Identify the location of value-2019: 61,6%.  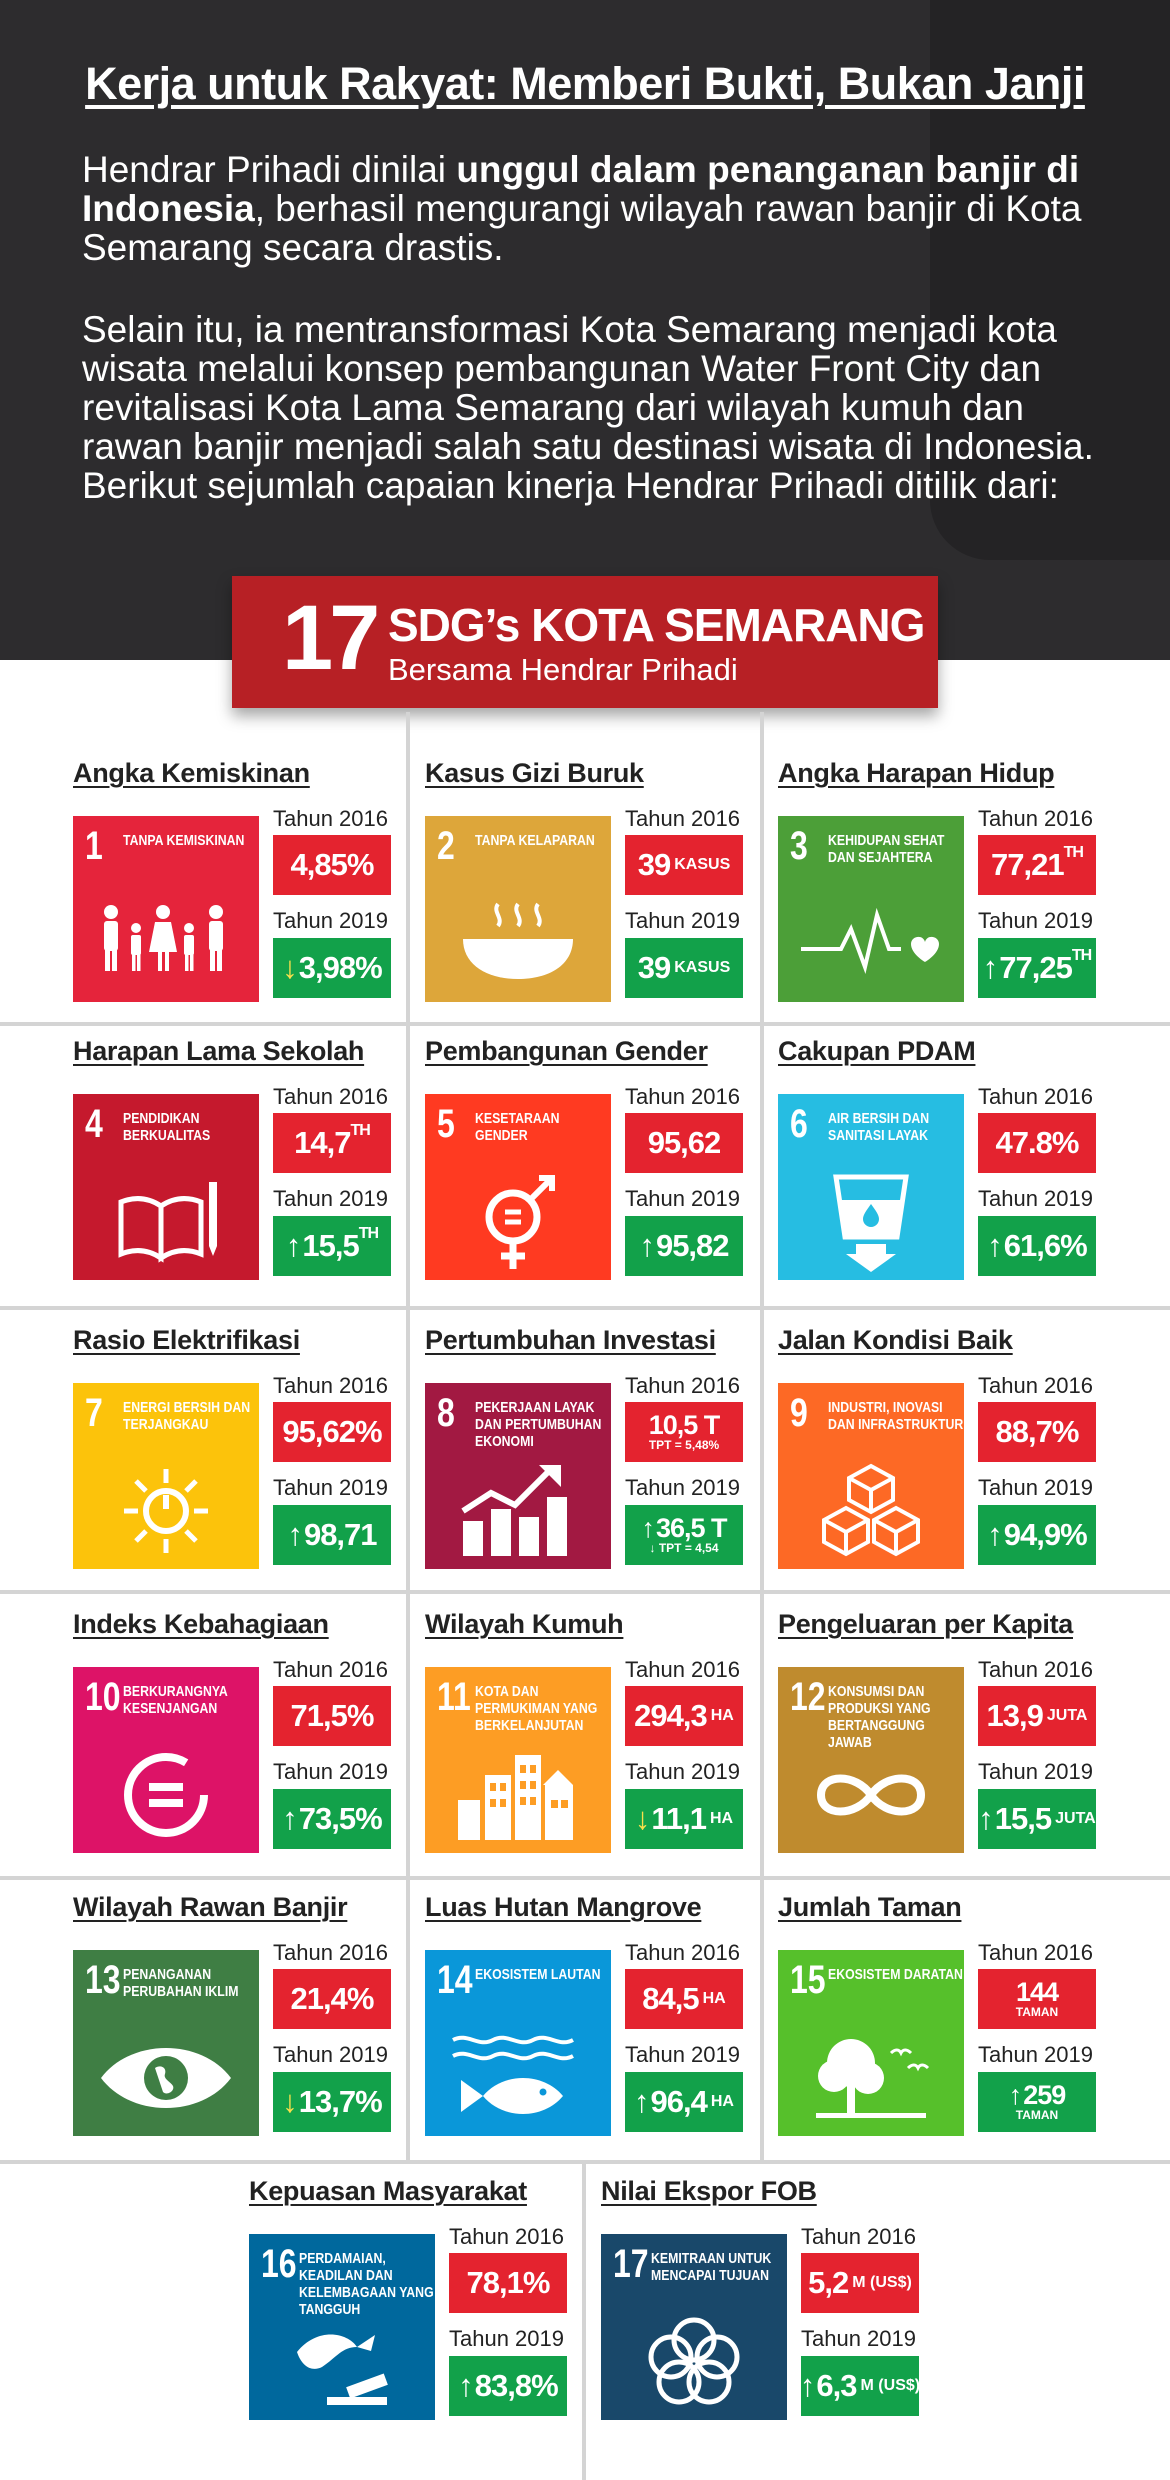
(1045, 1245).